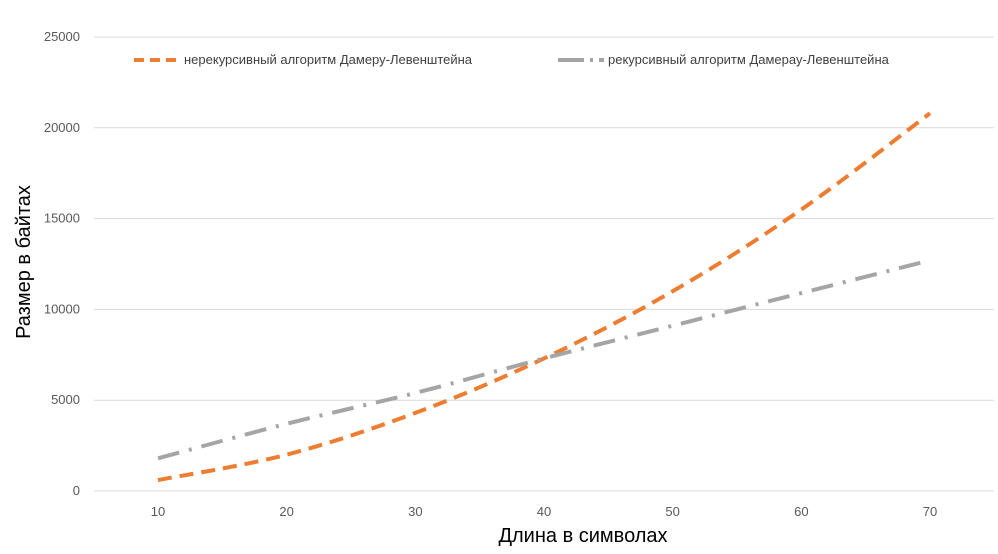 The height and width of the screenshot is (554, 998). I want to click on x-tick-label: 30, so click(415, 511).